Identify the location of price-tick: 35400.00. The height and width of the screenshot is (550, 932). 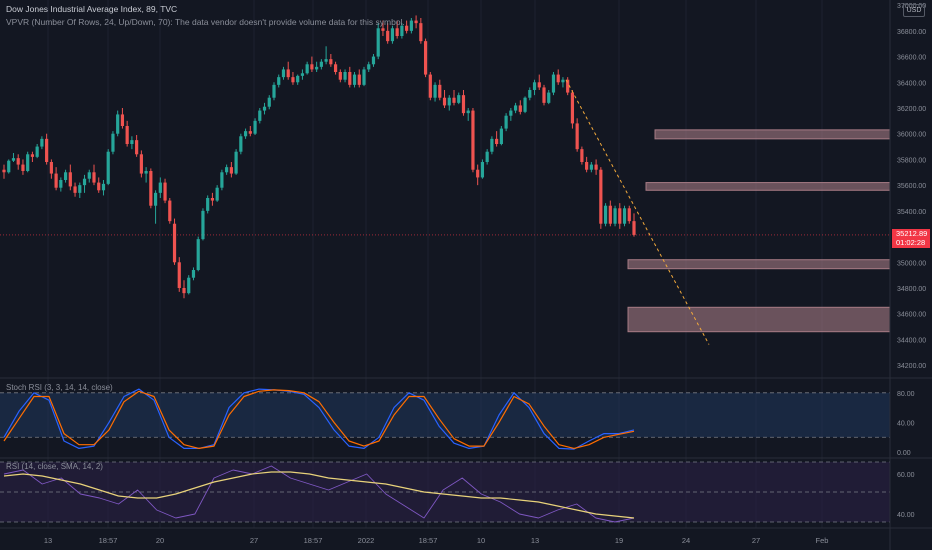
(911, 212).